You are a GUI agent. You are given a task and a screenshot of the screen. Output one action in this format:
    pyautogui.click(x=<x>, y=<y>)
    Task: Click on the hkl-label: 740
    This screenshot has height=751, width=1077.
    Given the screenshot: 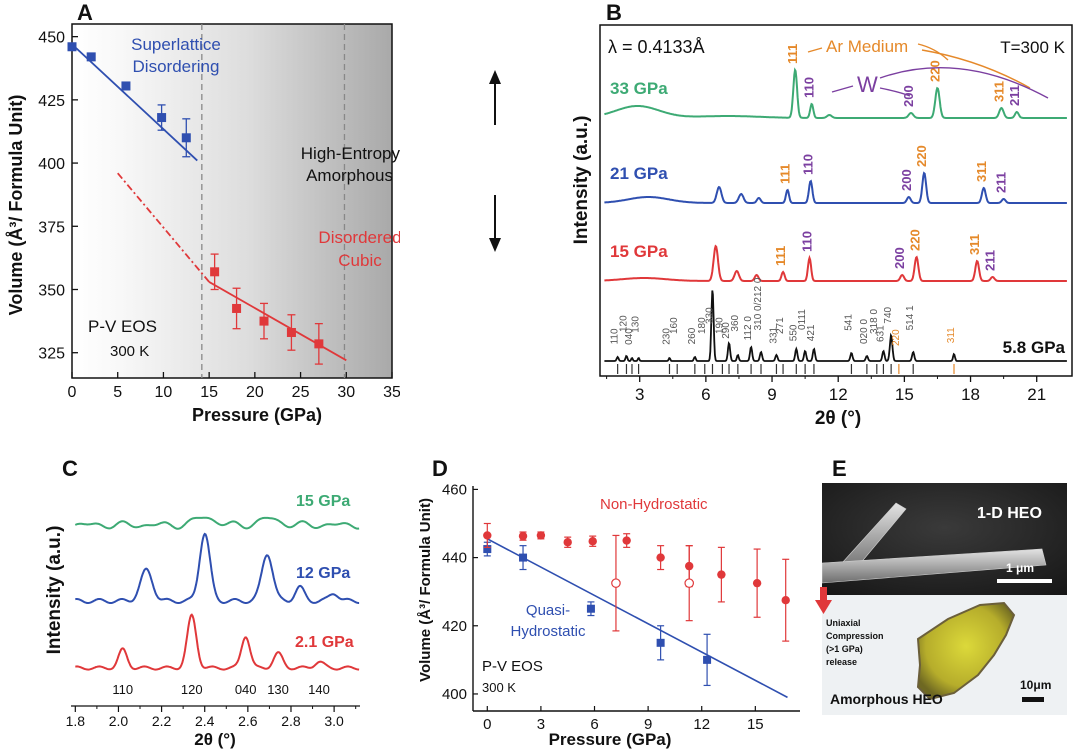 What is the action you would take?
    pyautogui.click(x=888, y=314)
    